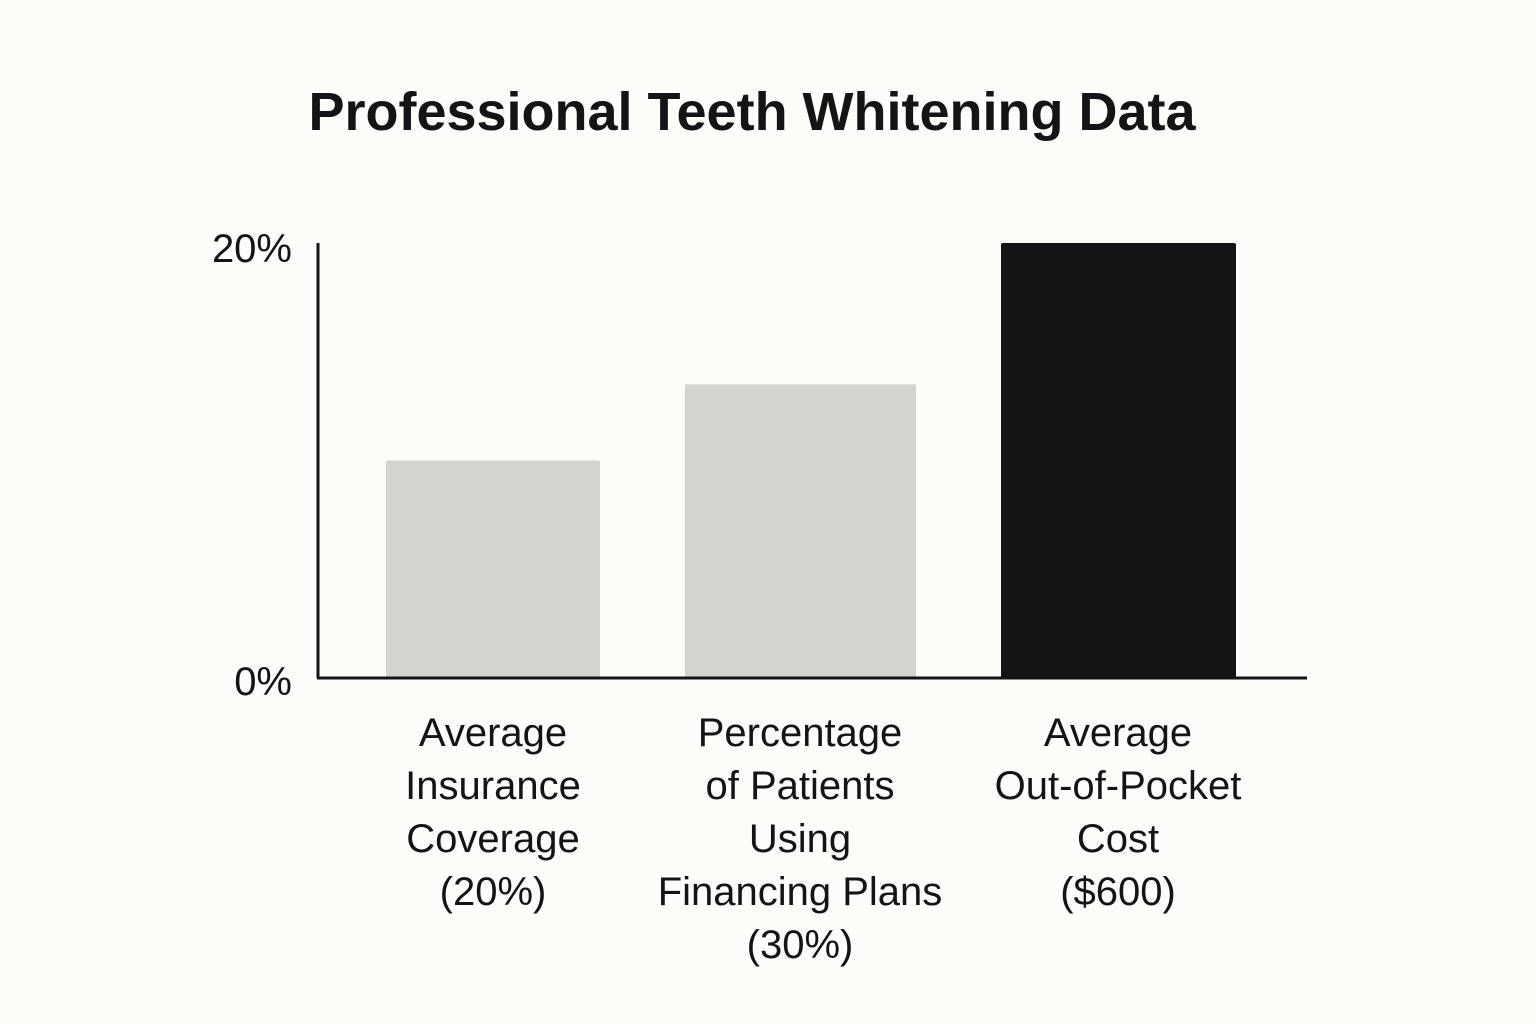 This screenshot has width=1536, height=1024. Describe the element at coordinates (493, 786) in the screenshot. I see `category-label-line: Insurance` at that location.